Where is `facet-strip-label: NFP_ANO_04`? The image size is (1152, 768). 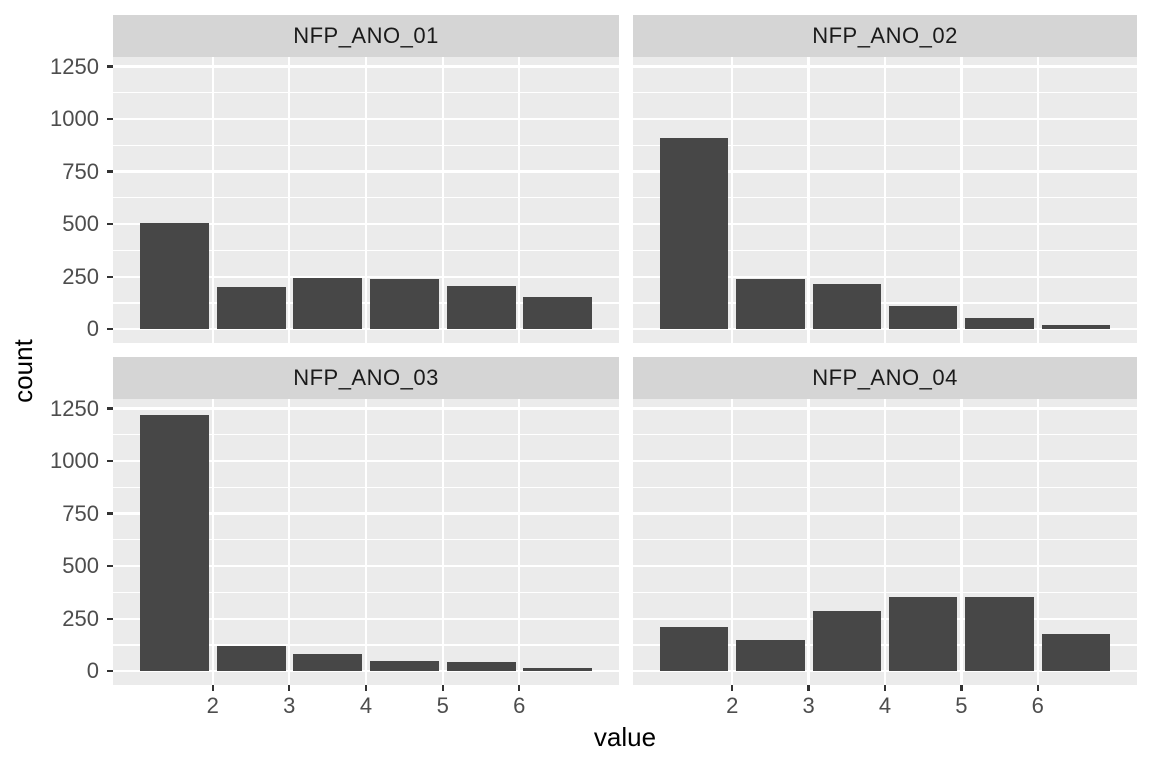
facet-strip-label: NFP_ANO_04 is located at coordinates (885, 377).